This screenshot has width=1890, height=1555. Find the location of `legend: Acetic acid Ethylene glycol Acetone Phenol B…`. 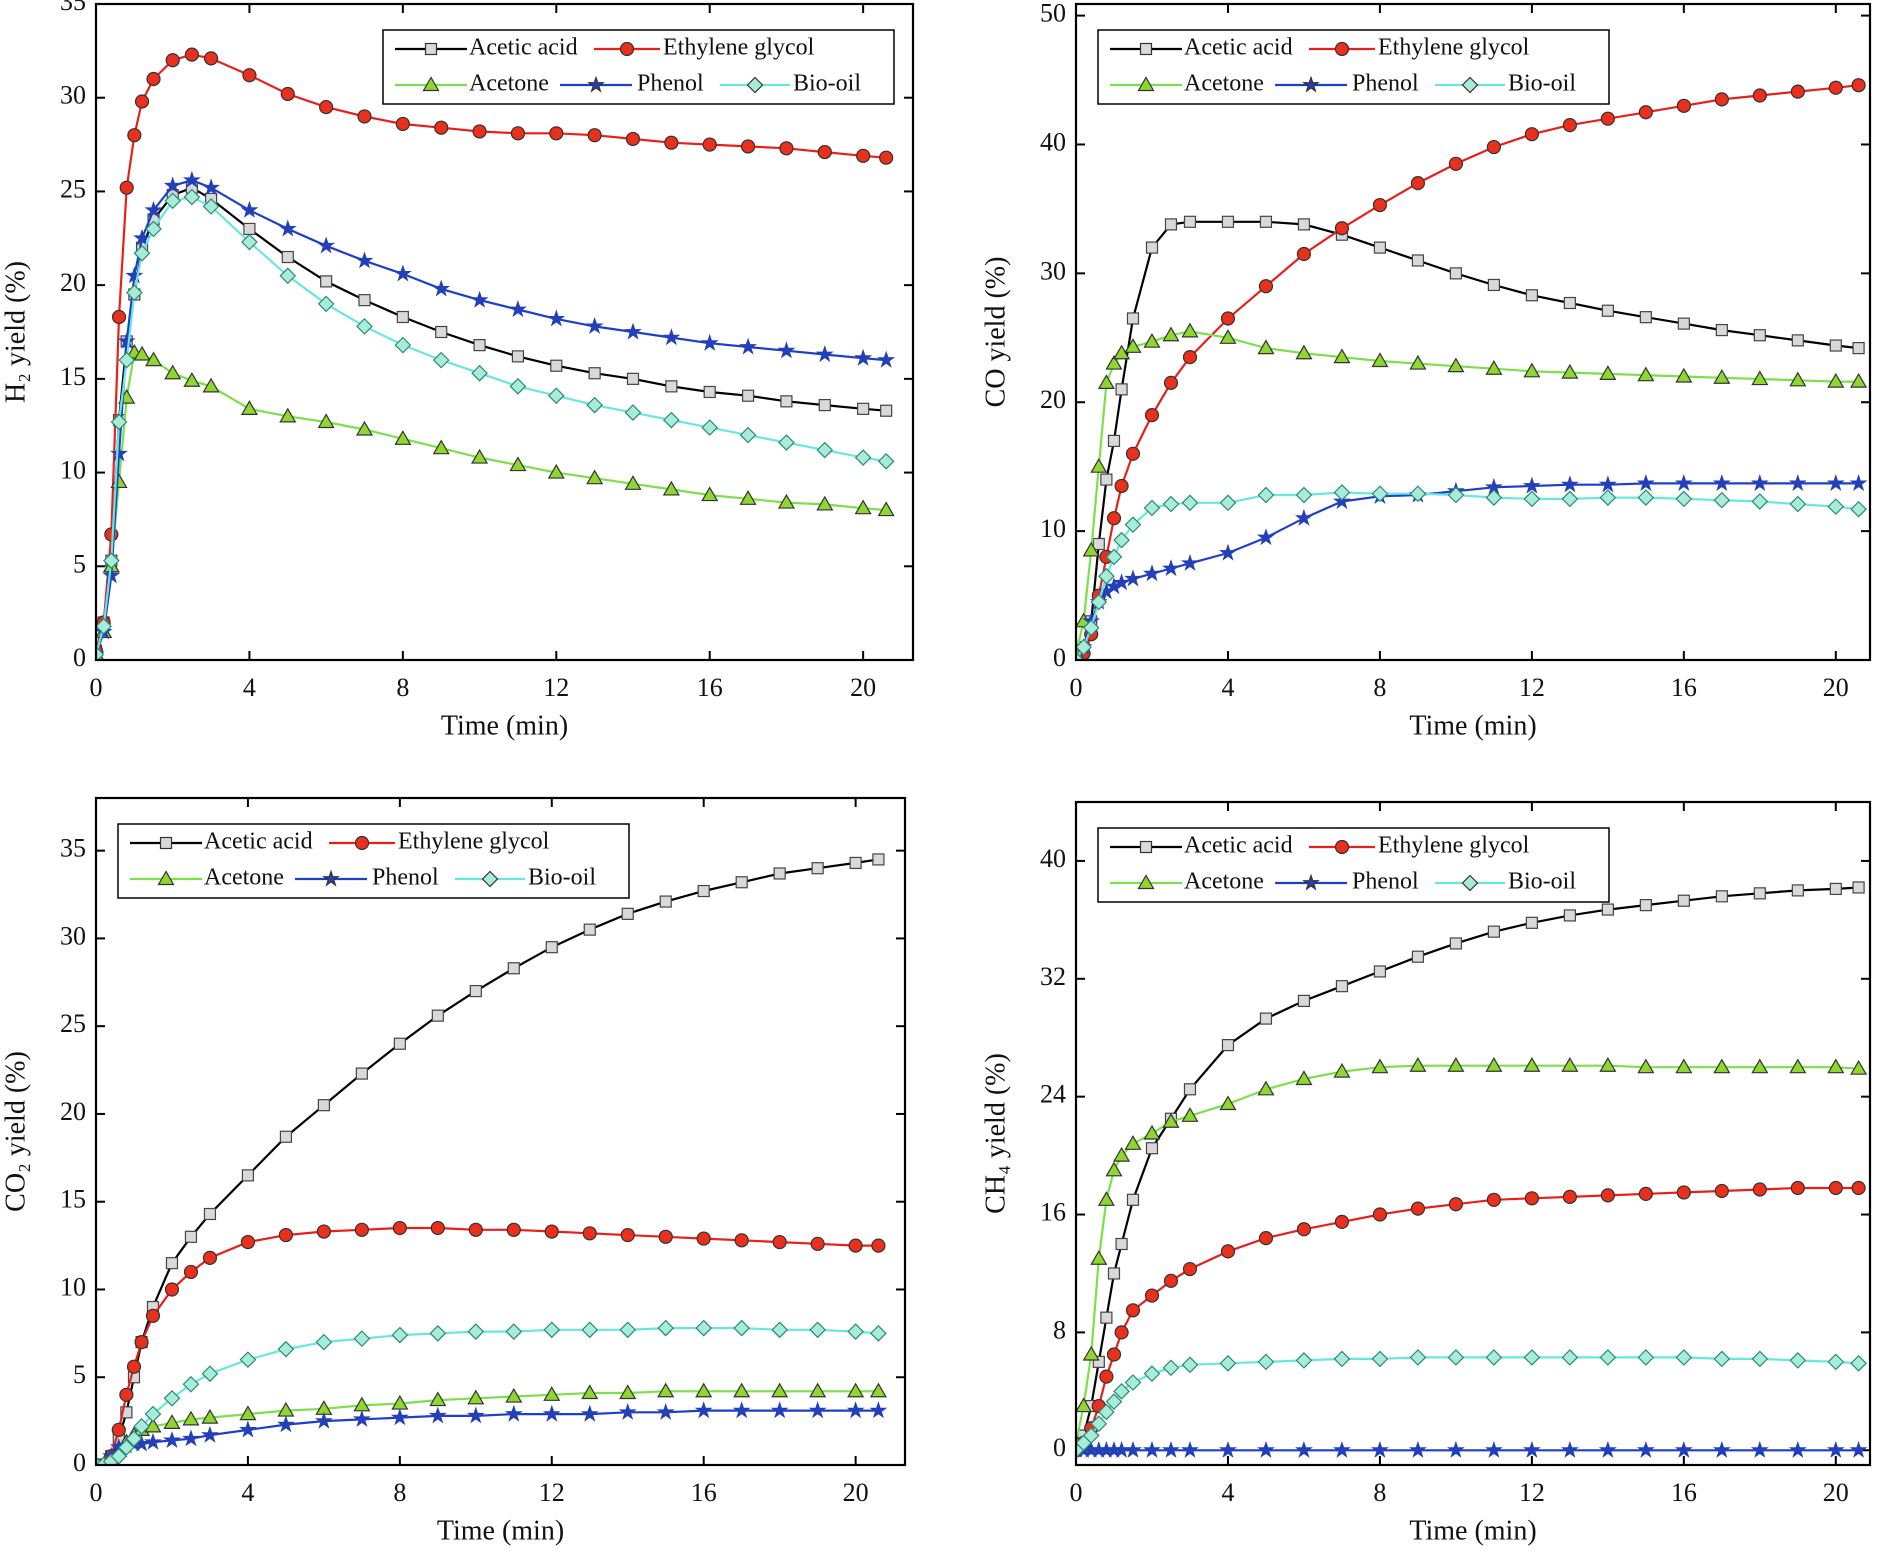

legend: Acetic acid Ethylene glycol Acetone Phenol B… is located at coordinates (373, 861).